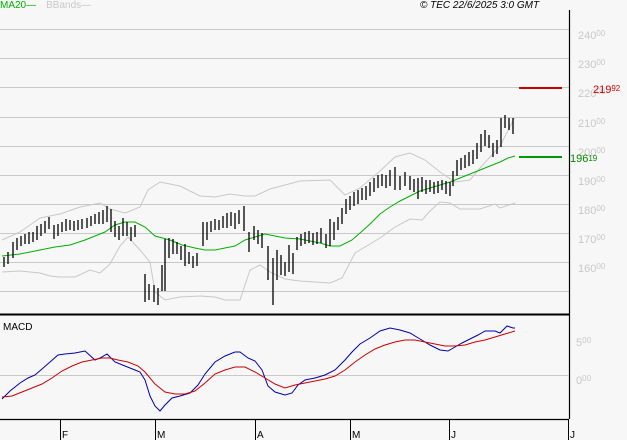 The width and height of the screenshot is (627, 440). I want to click on month-label-jul: J, so click(572, 435).